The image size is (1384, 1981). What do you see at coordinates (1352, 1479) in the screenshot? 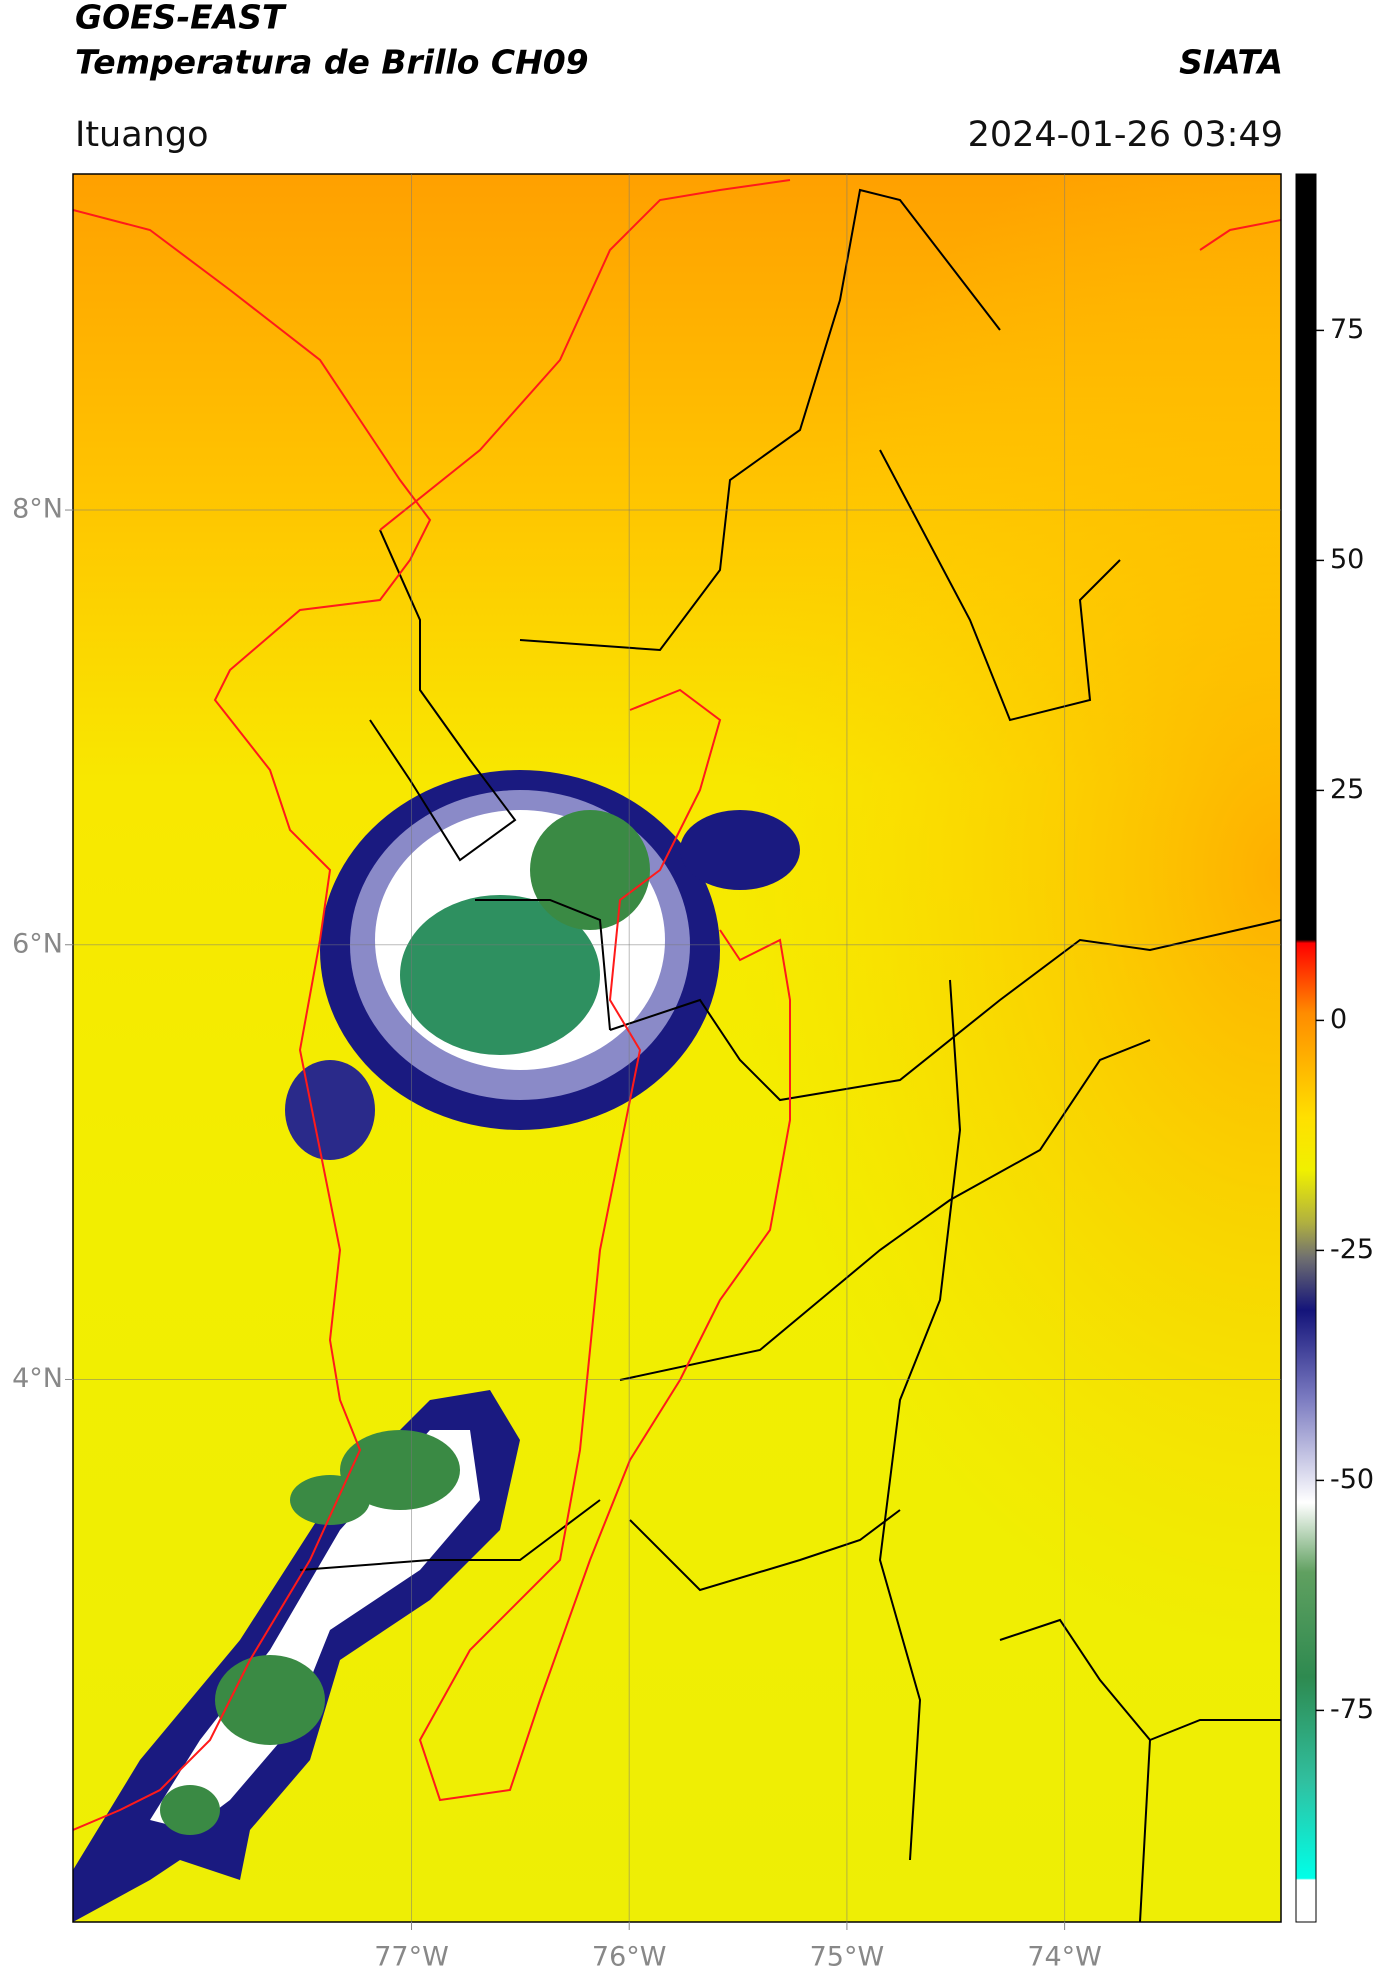
I see `colorbar-tick-label: -50` at bounding box center [1352, 1479].